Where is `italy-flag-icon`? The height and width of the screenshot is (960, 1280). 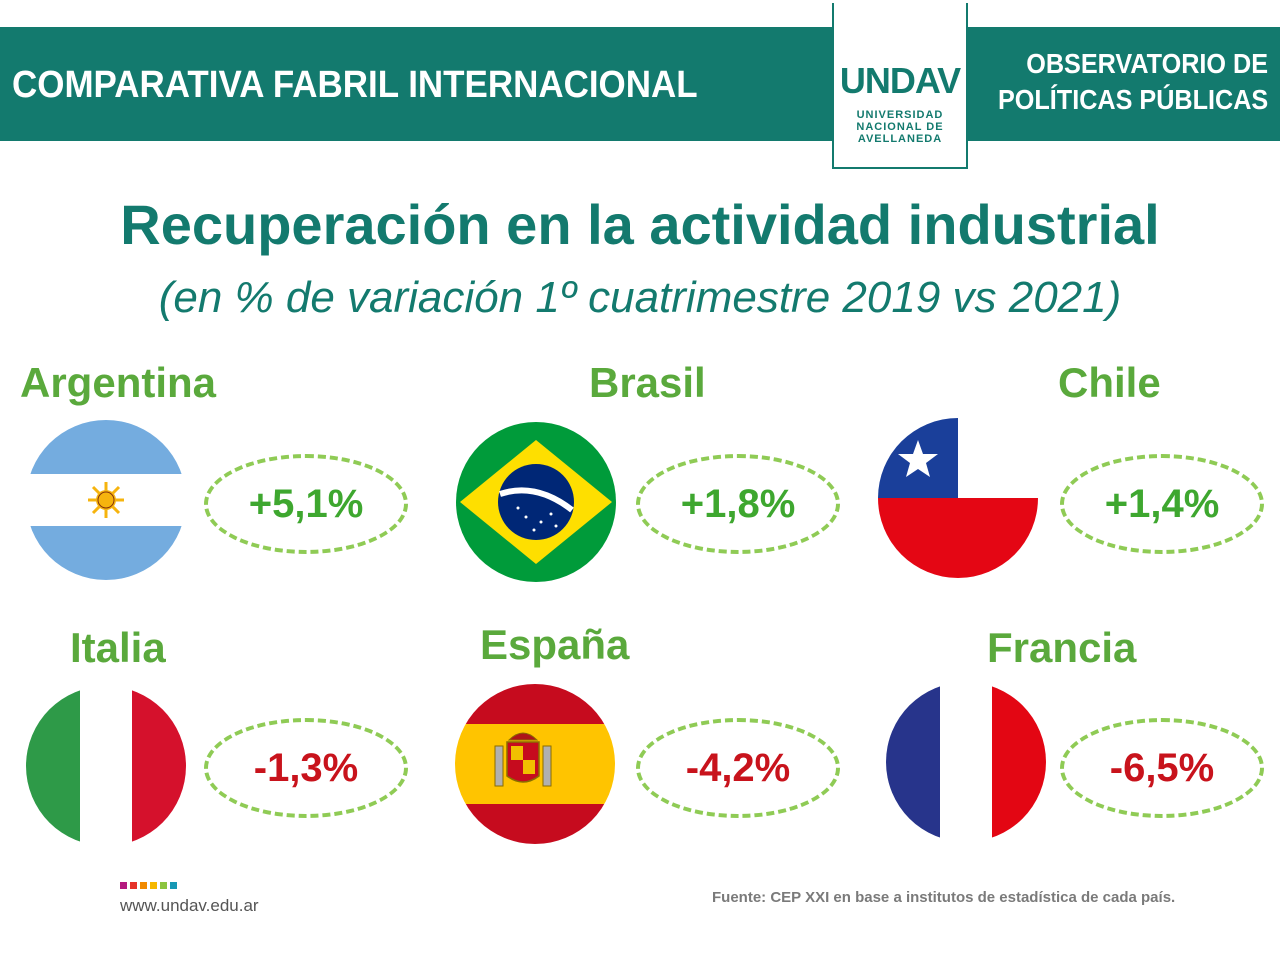 italy-flag-icon is located at coordinates (106, 766).